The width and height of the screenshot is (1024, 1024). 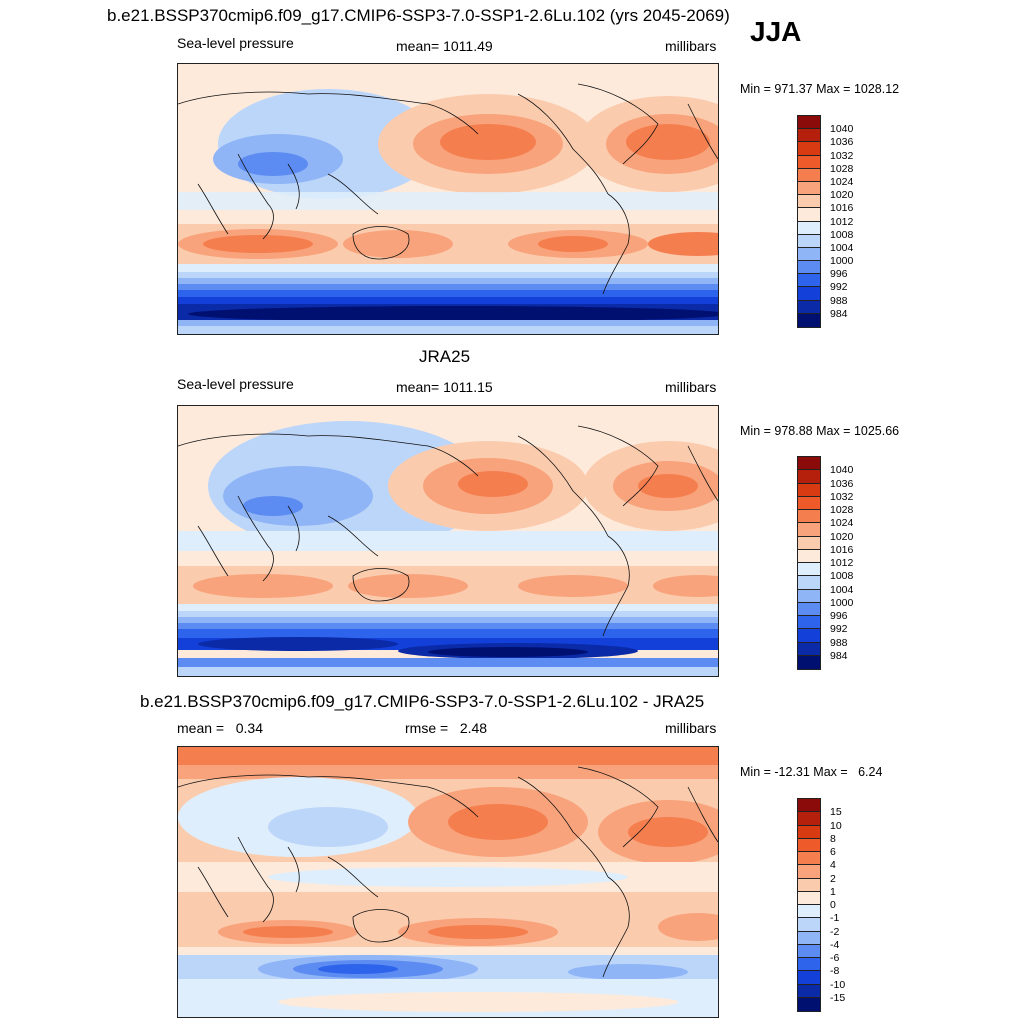 What do you see at coordinates (835, 918) in the screenshot?
I see `colorbar-label: -1` at bounding box center [835, 918].